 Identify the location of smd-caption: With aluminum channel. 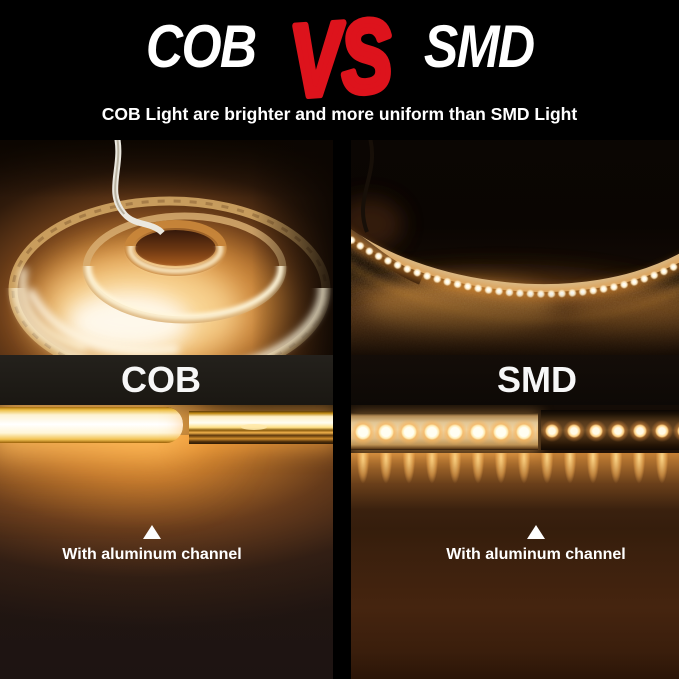
(536, 554).